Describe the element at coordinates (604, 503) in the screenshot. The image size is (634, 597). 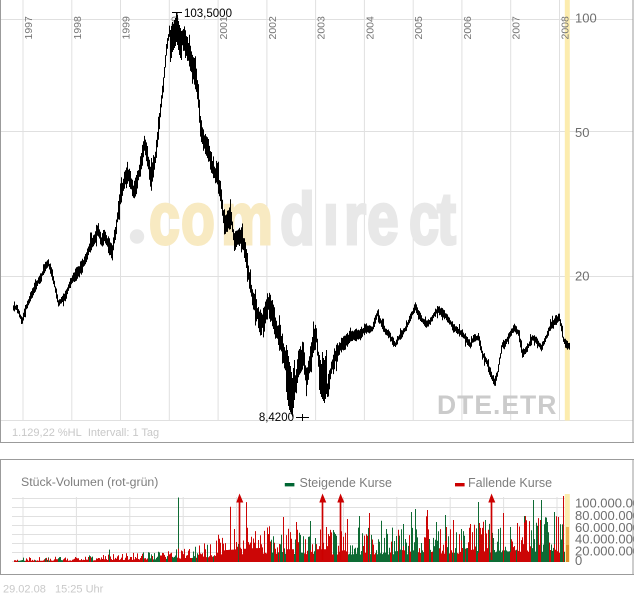
I see `svg-text: 100.000.000` at that location.